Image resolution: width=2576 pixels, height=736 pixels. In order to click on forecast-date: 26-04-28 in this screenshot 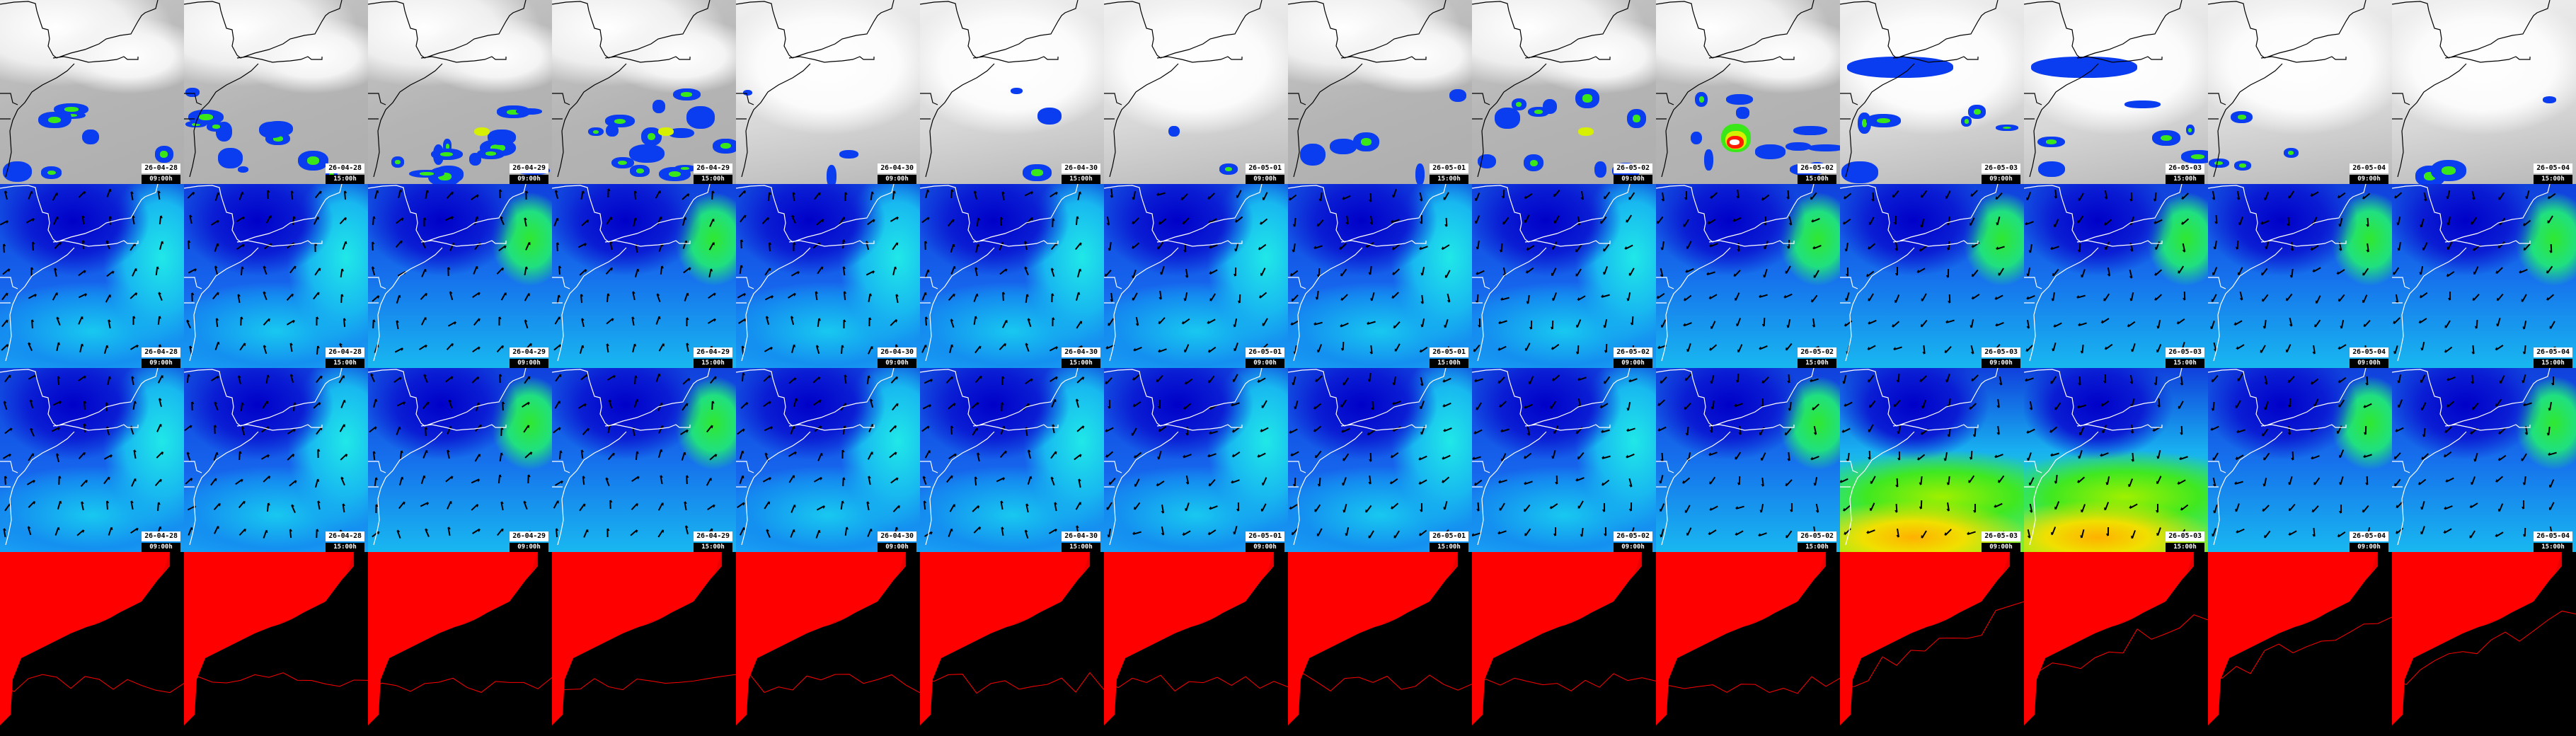, I will do `click(345, 536)`.